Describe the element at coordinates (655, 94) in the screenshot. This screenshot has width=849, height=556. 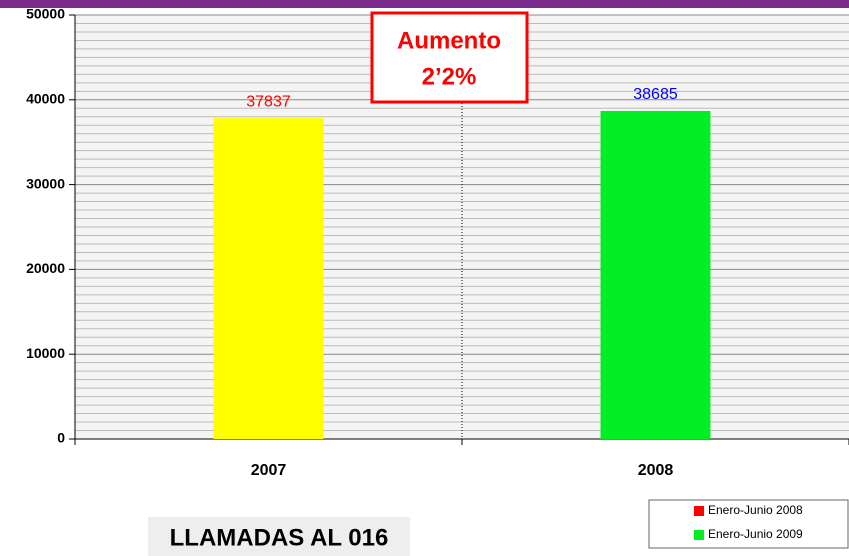
I see `value-label: 38685` at that location.